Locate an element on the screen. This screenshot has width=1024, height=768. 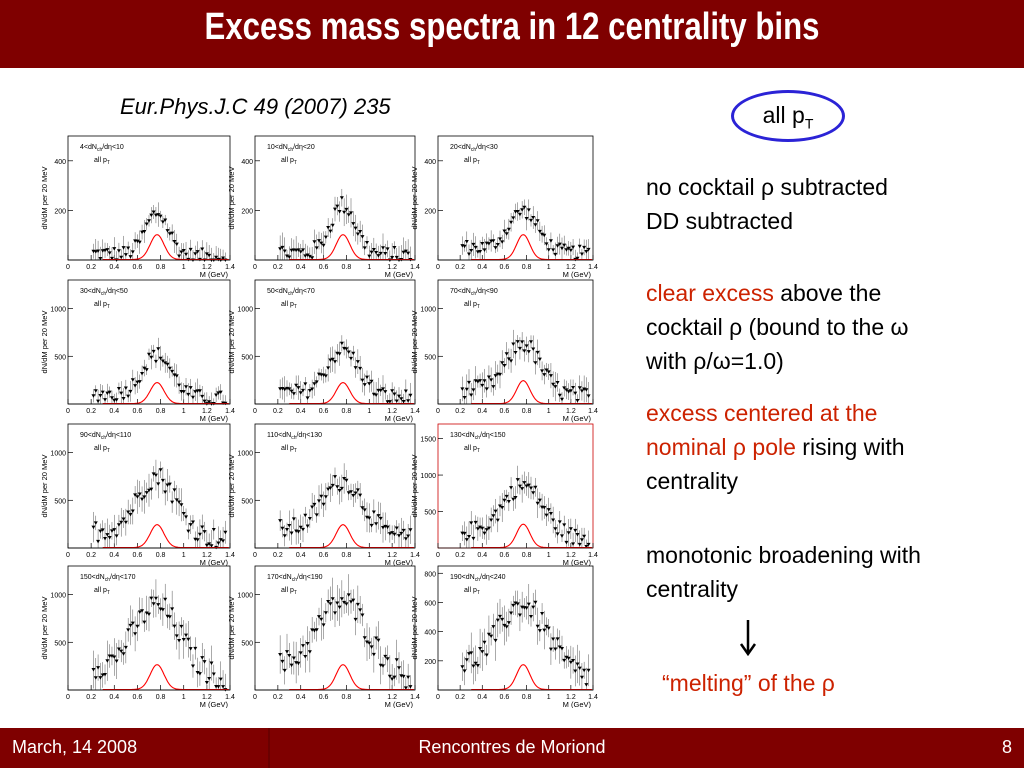
bin-label: 170<dNch/dη<190 is located at coordinates (295, 578).